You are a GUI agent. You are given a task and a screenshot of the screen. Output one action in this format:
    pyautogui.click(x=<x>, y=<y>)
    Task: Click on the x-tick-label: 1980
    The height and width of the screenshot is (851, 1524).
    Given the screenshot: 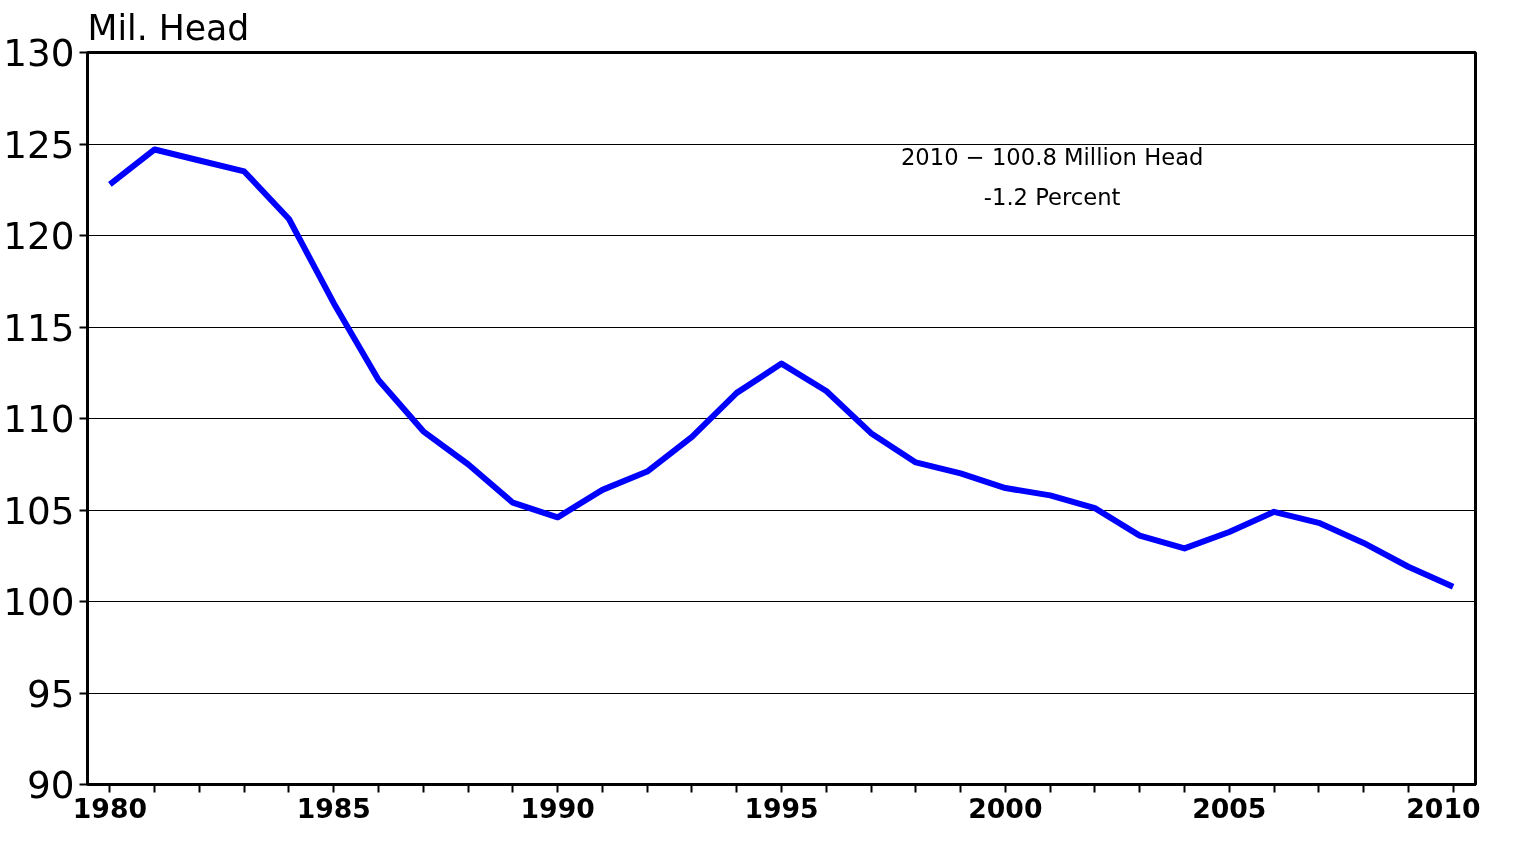 What is the action you would take?
    pyautogui.click(x=109, y=808)
    